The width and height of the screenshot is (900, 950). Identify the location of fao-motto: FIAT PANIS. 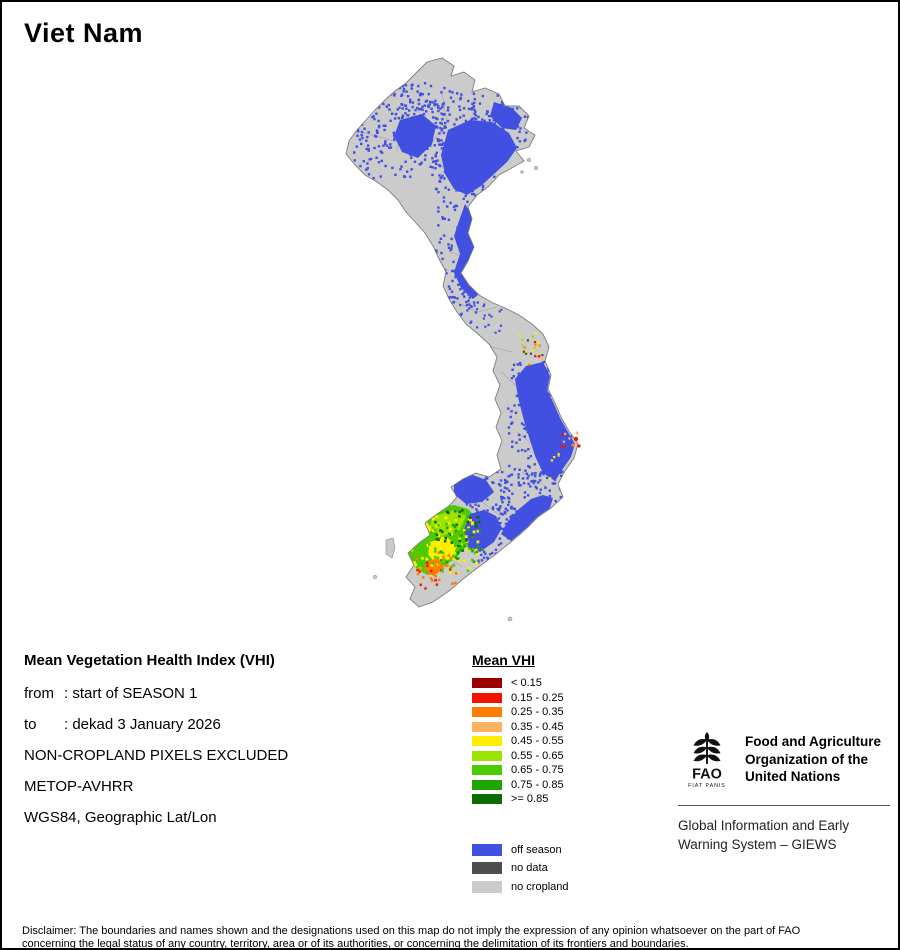
(707, 786).